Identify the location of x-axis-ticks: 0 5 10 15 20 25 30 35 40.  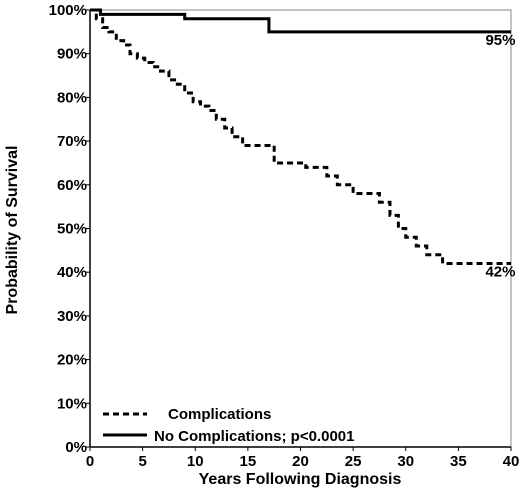
(303, 458).